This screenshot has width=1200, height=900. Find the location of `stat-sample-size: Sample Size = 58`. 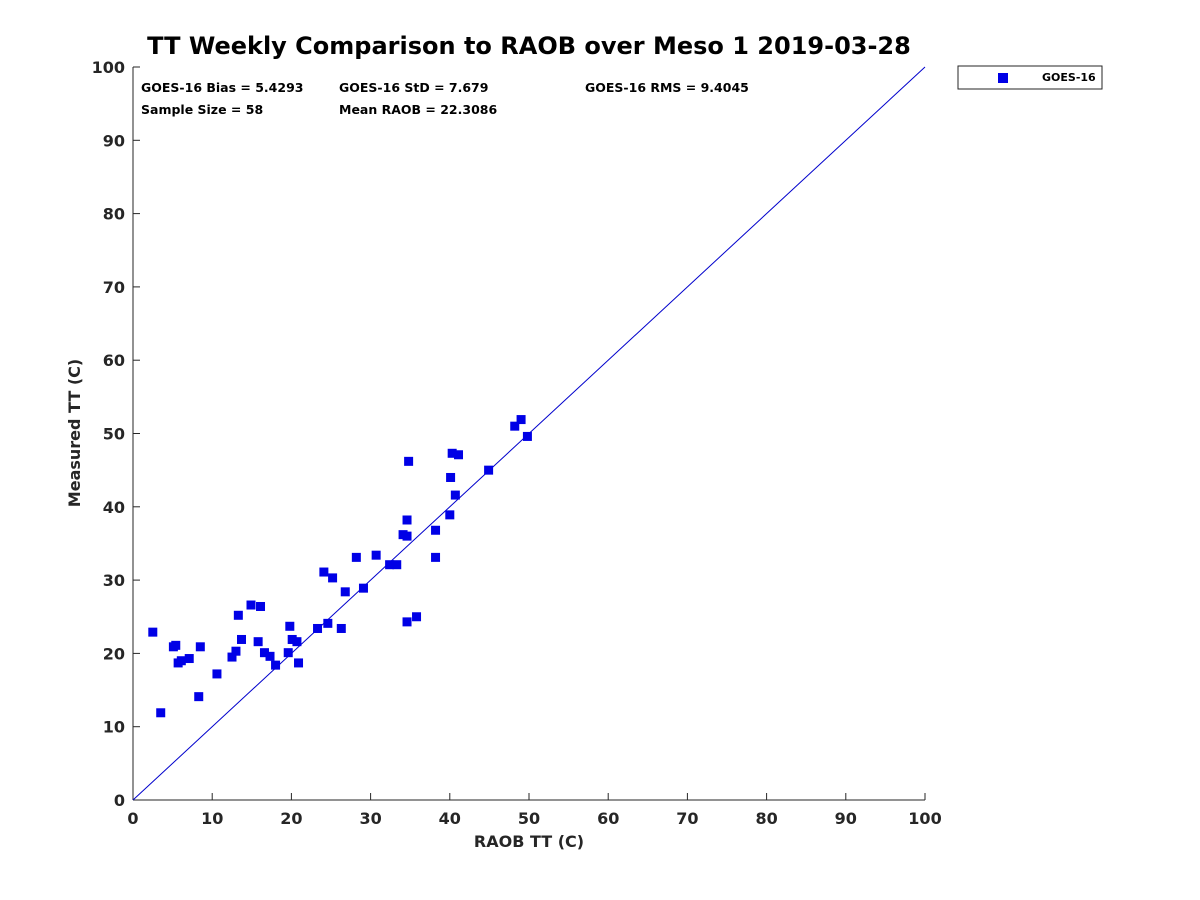

stat-sample-size: Sample Size = 58 is located at coordinates (202, 109).